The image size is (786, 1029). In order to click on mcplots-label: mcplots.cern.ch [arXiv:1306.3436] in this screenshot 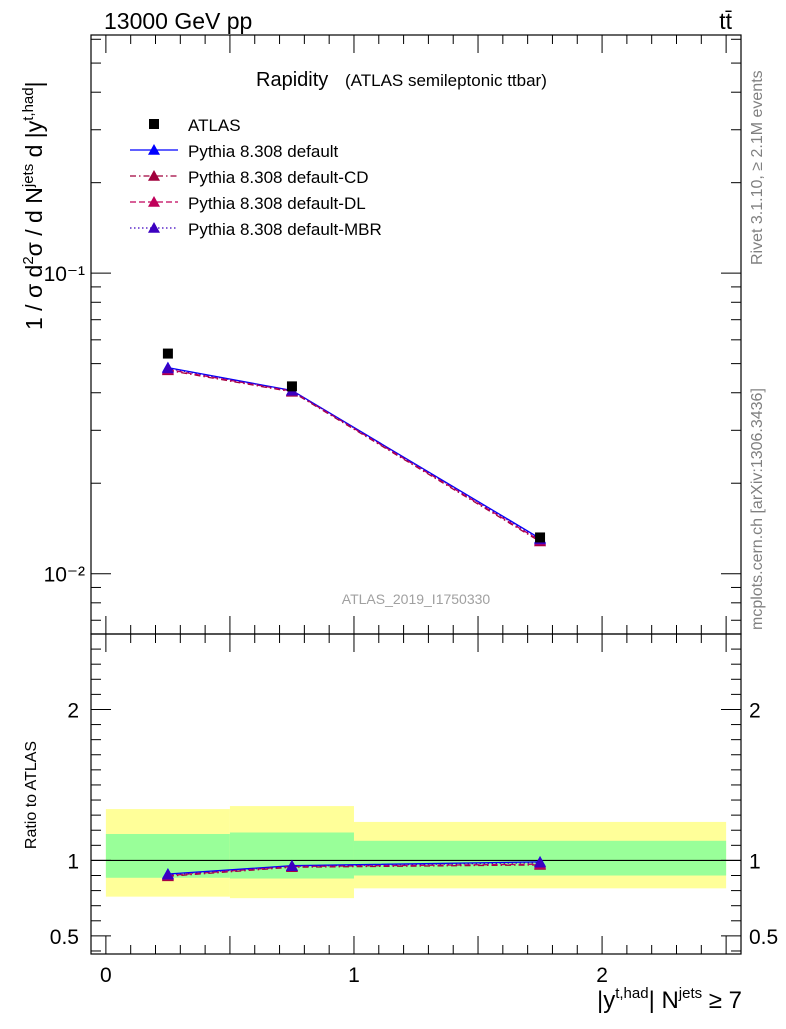, I will do `click(757, 509)`.